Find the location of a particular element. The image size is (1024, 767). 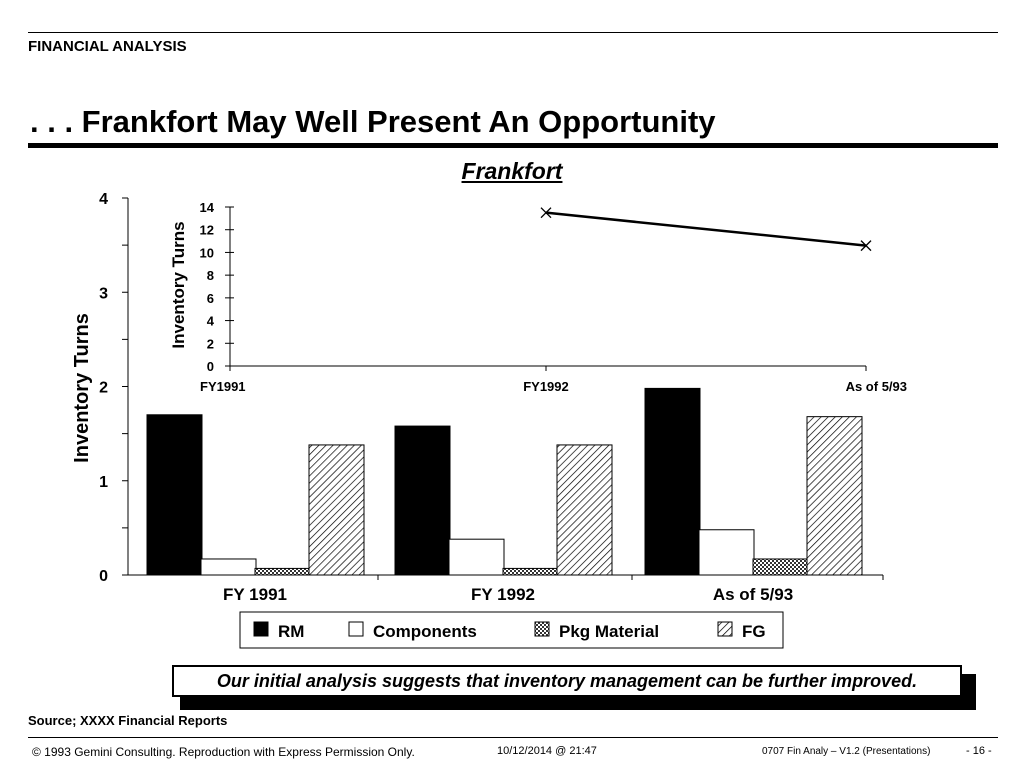

inset-y-tick-label: 6 is located at coordinates (210, 298).